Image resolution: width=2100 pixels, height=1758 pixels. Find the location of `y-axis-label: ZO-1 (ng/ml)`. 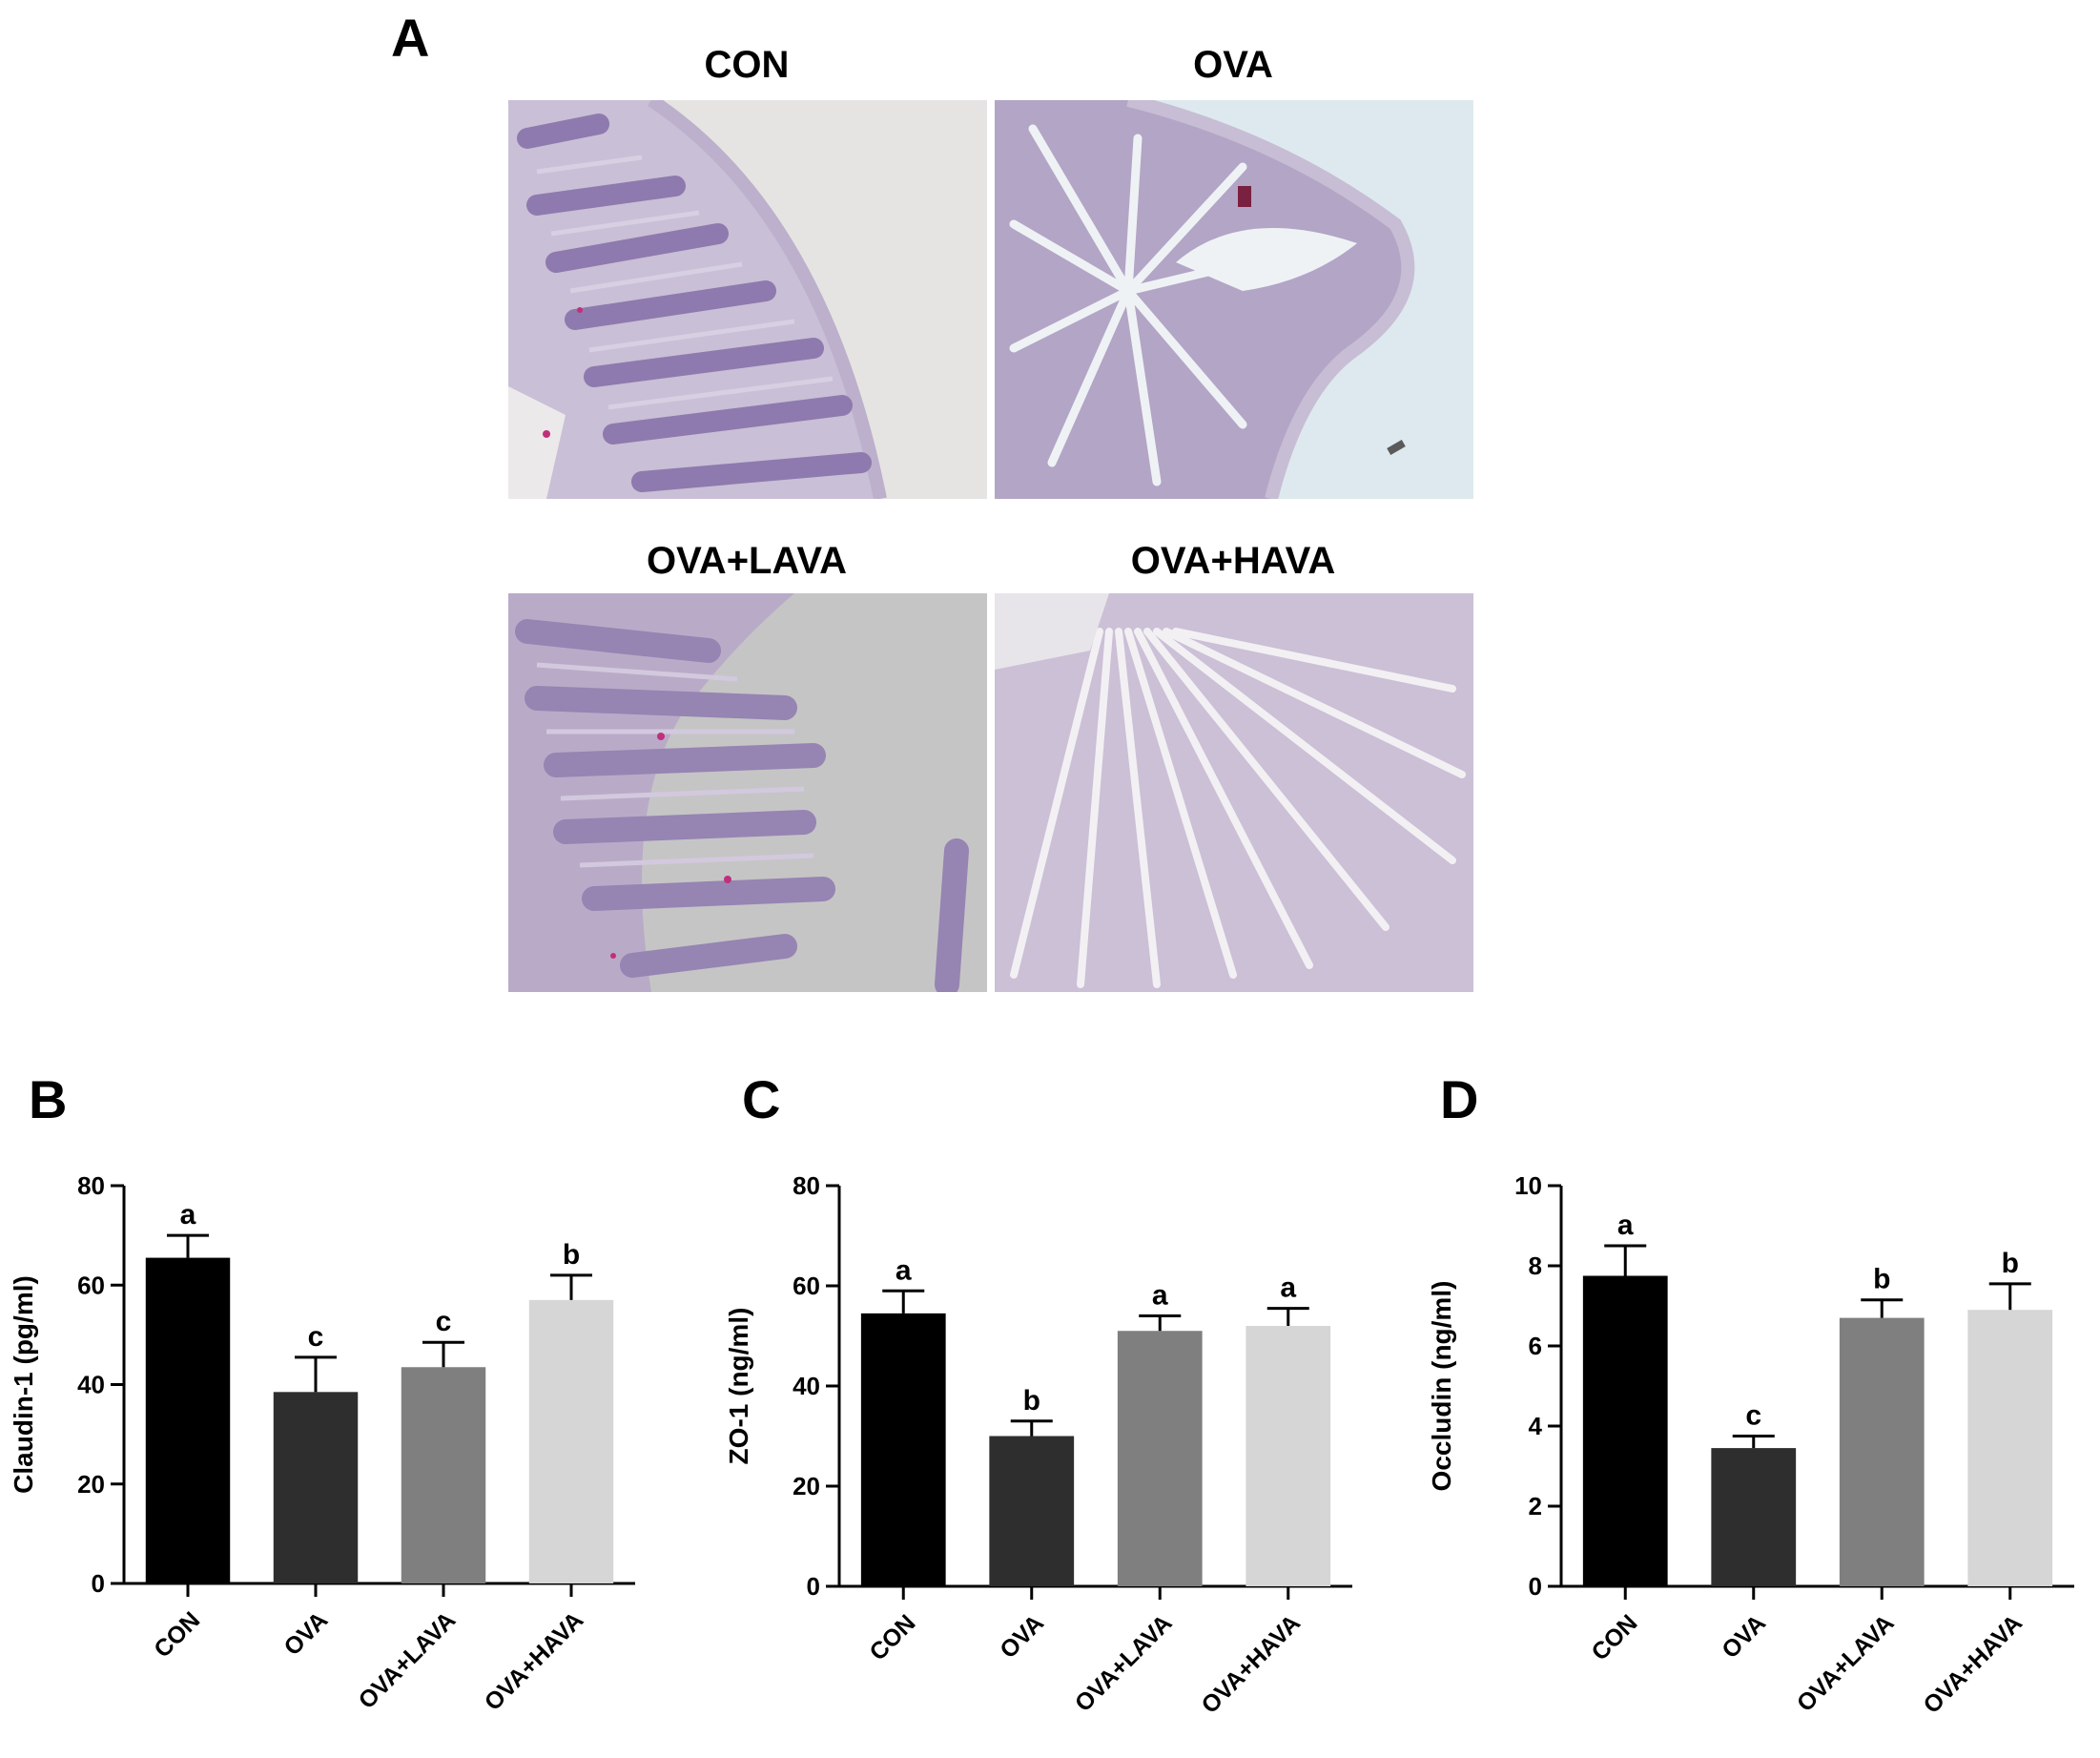

y-axis-label: ZO-1 (ng/ml) is located at coordinates (738, 1386).